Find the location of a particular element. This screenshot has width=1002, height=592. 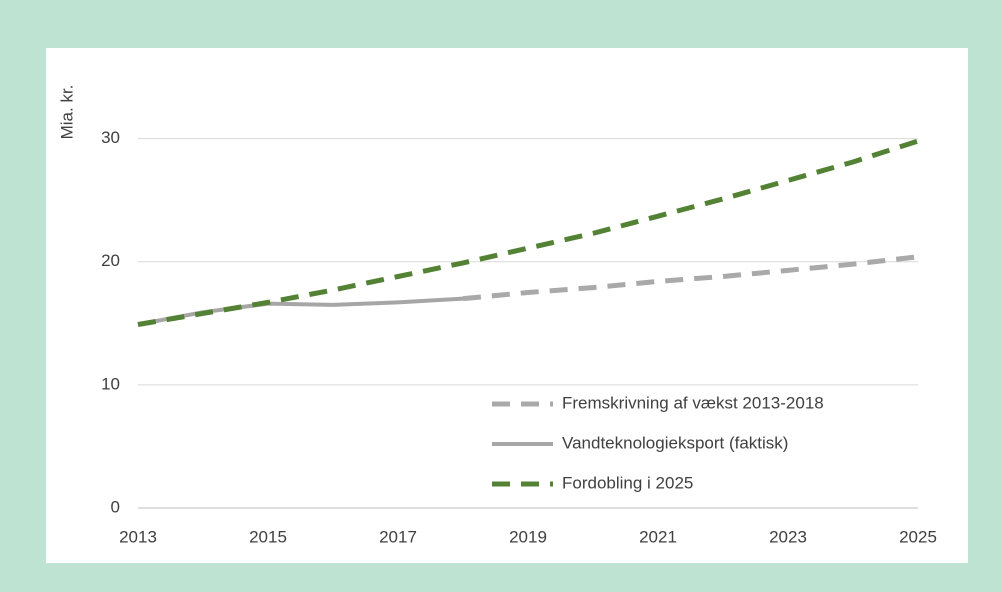

y-tick-label: 20 is located at coordinates (110, 260).